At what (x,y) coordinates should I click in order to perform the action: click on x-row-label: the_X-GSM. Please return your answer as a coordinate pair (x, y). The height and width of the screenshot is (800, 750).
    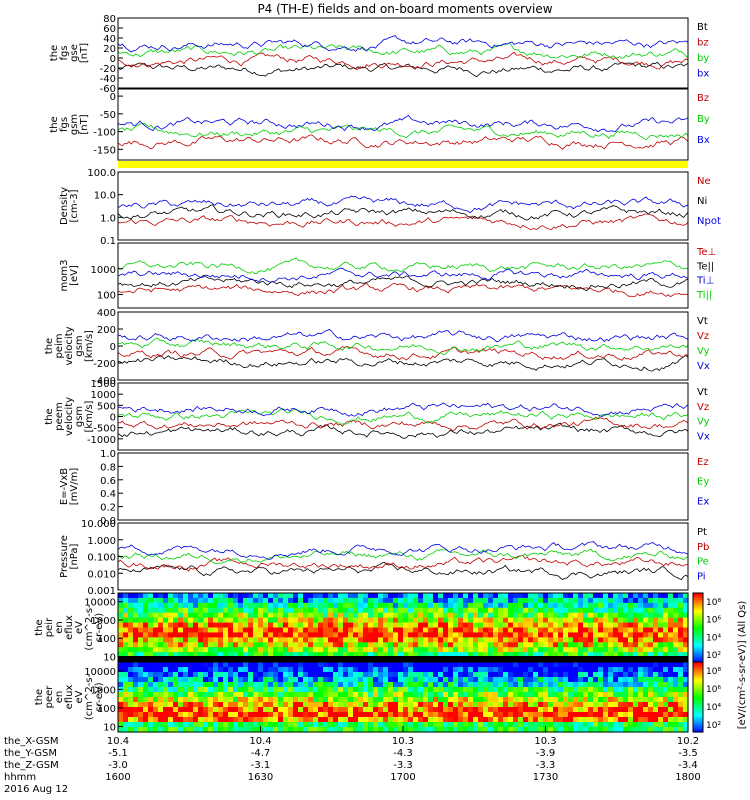
    Looking at the image, I should click on (31, 741).